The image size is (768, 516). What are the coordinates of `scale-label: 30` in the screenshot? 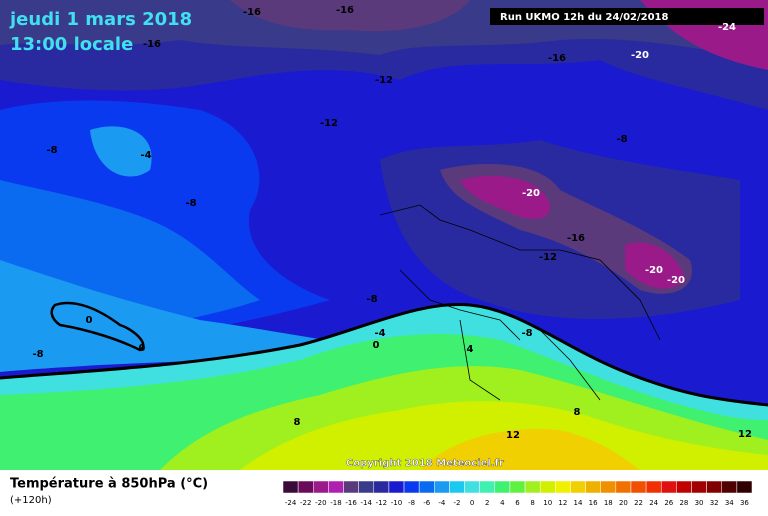 It's located at (699, 503).